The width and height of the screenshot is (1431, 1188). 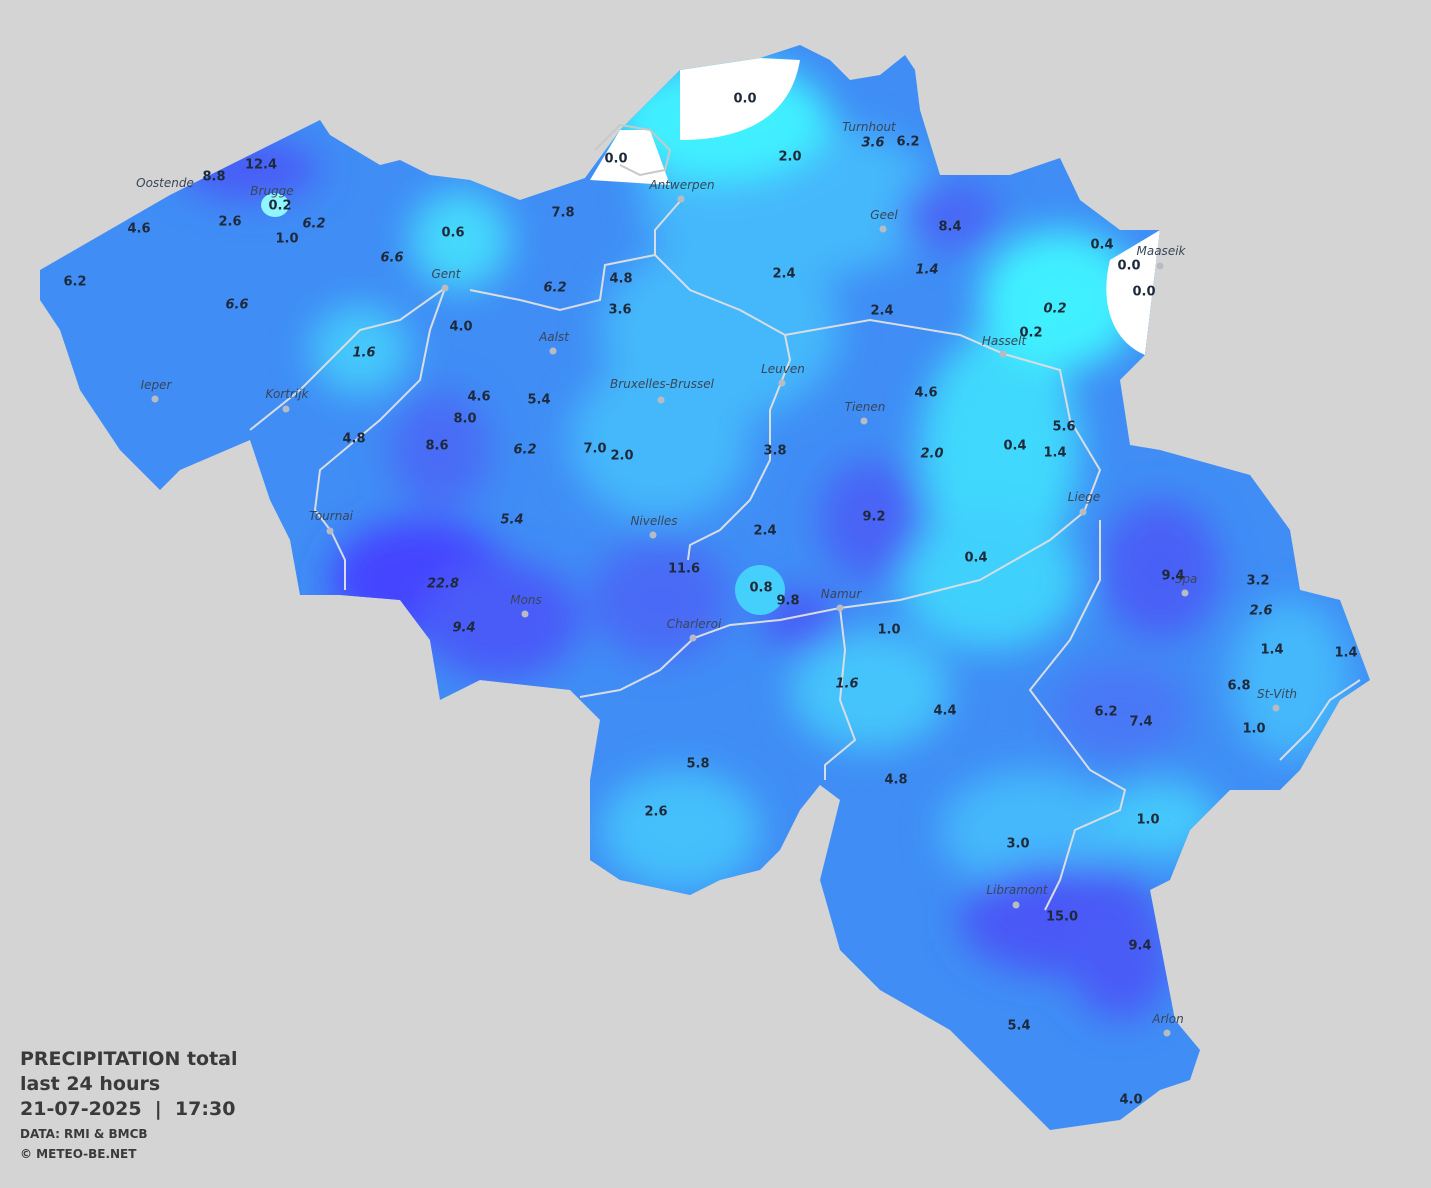 I want to click on city-label: Arlon, so click(x=1167, y=1019).